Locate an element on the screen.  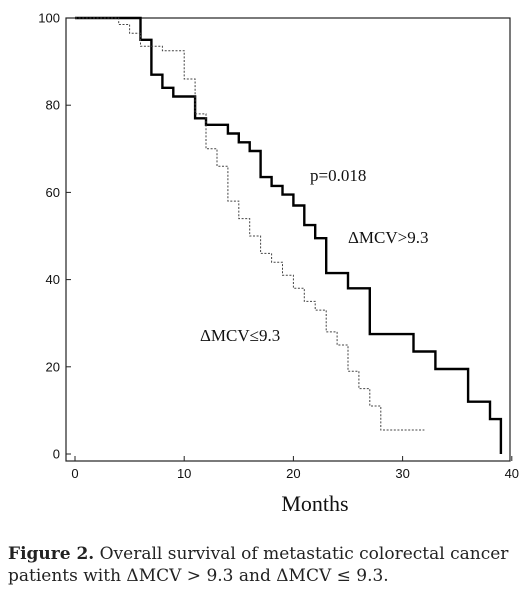
low-group-label: ΔMCV≤9.3 is located at coordinates (240, 335).